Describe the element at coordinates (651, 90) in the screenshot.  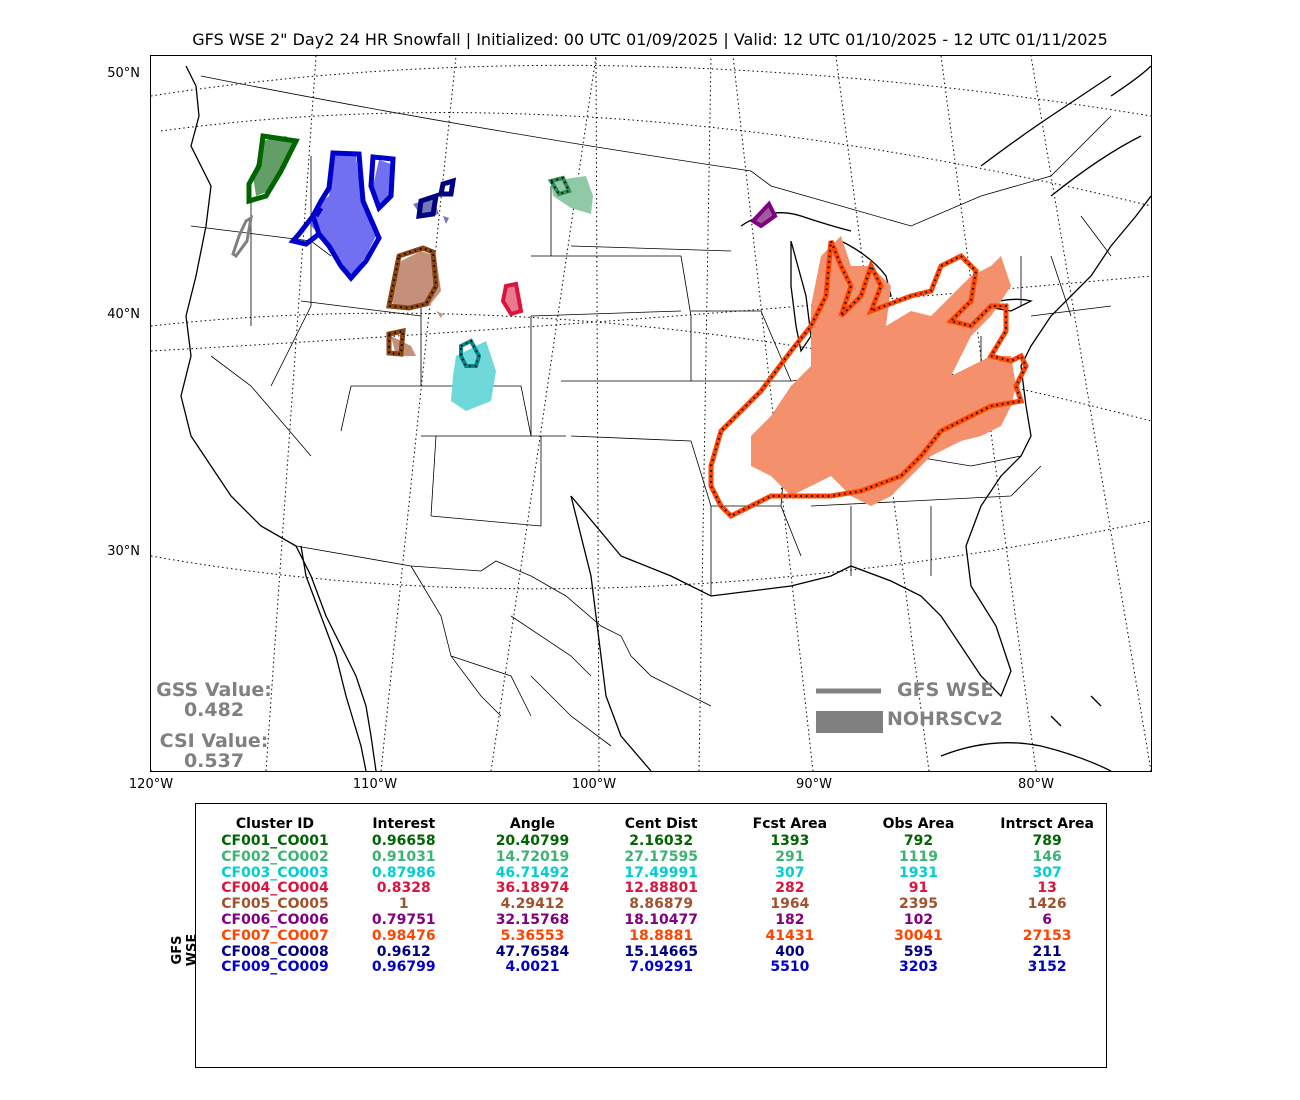
I see `parallel-50n` at that location.